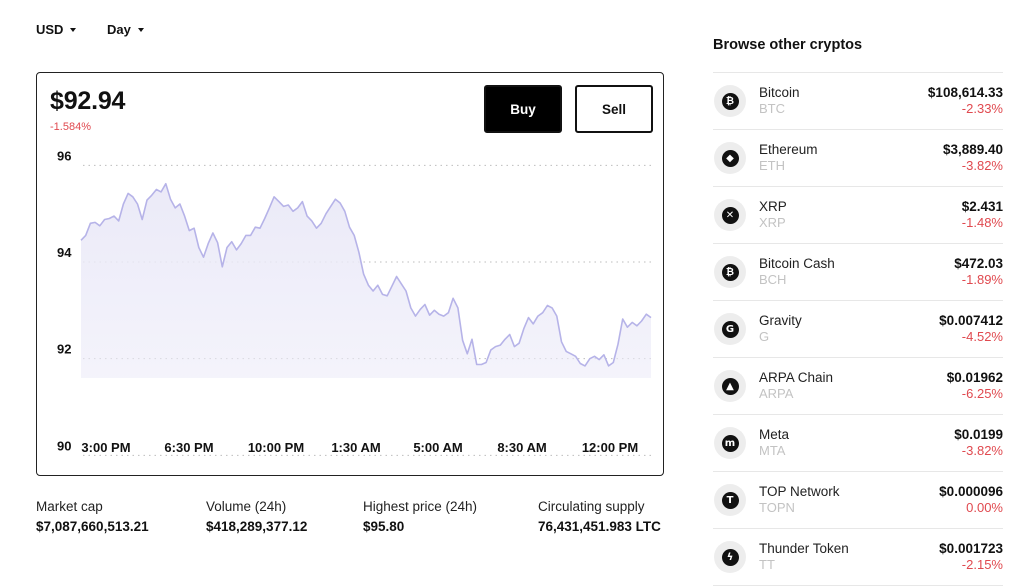 This screenshot has height=587, width=1024. Describe the element at coordinates (355, 447) in the screenshot. I see `x-tick-label: 1:30 AM` at that location.